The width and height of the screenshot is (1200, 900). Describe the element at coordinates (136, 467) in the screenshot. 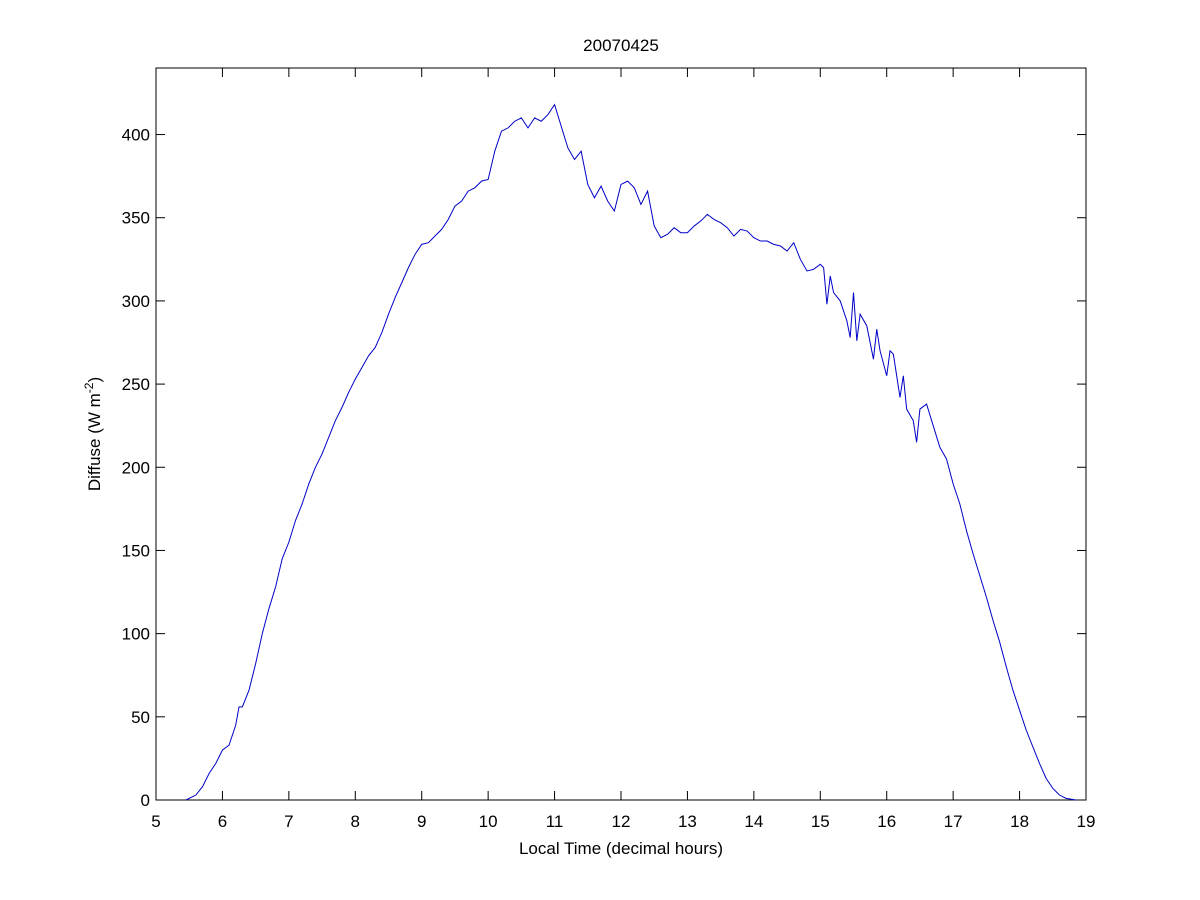

I see `y-tick-label: 200` at that location.